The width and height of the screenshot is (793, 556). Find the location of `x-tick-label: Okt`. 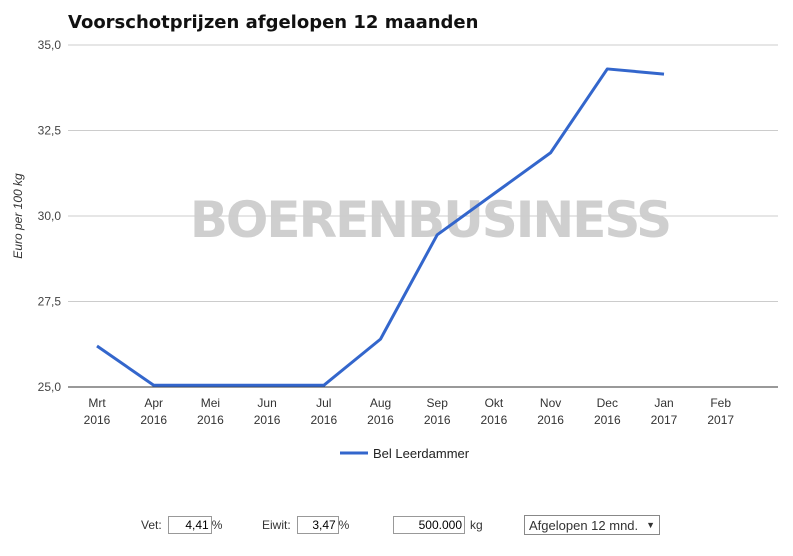

x-tick-label: Okt is located at coordinates (494, 403).